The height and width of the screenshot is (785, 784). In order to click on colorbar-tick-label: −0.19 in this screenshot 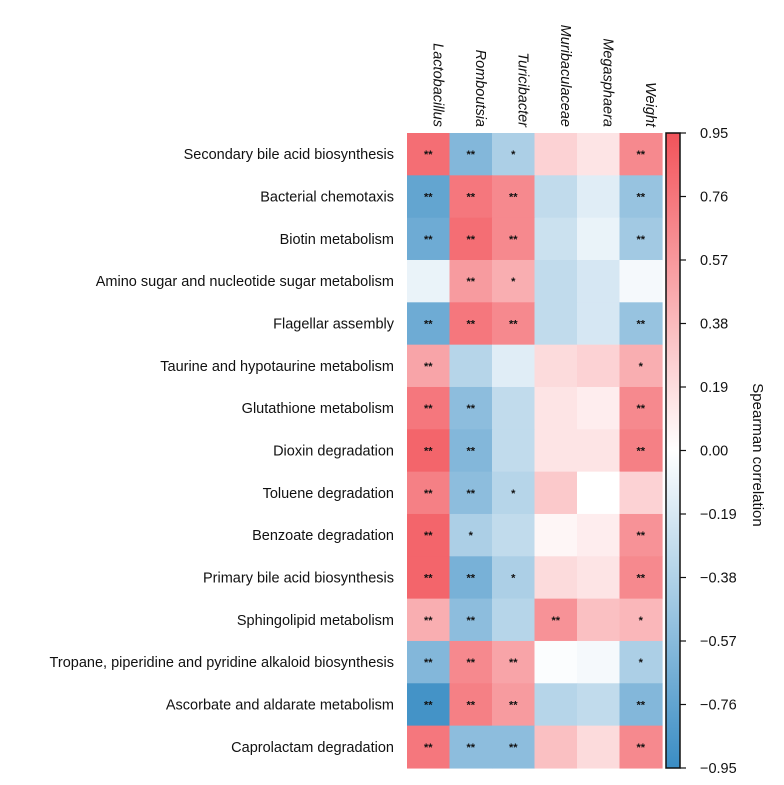, I will do `click(718, 515)`.